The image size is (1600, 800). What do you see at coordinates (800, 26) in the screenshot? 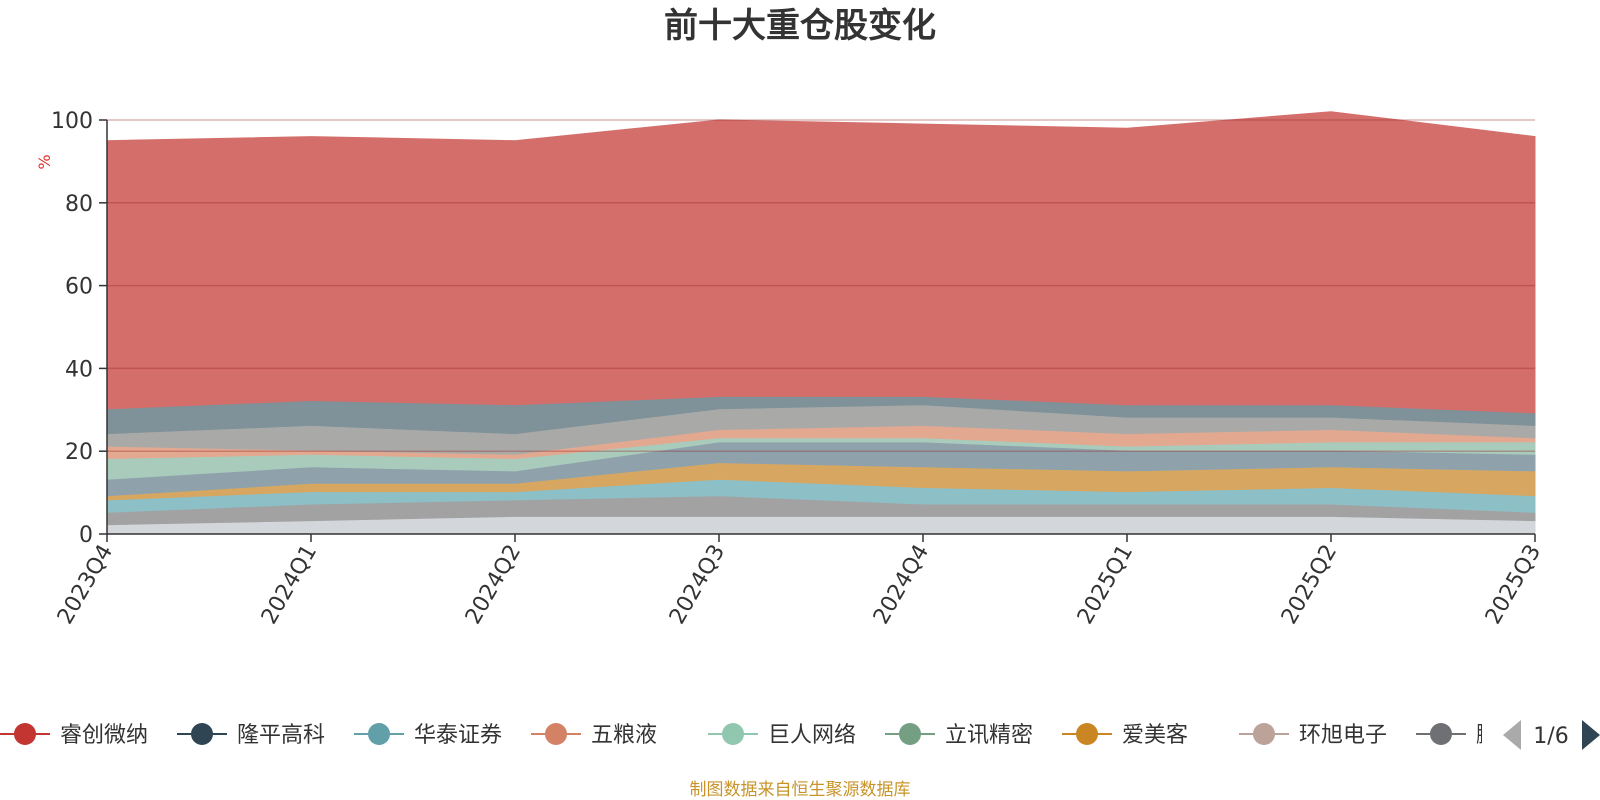
I see `chart-title: 前十大重仓股变化` at bounding box center [800, 26].